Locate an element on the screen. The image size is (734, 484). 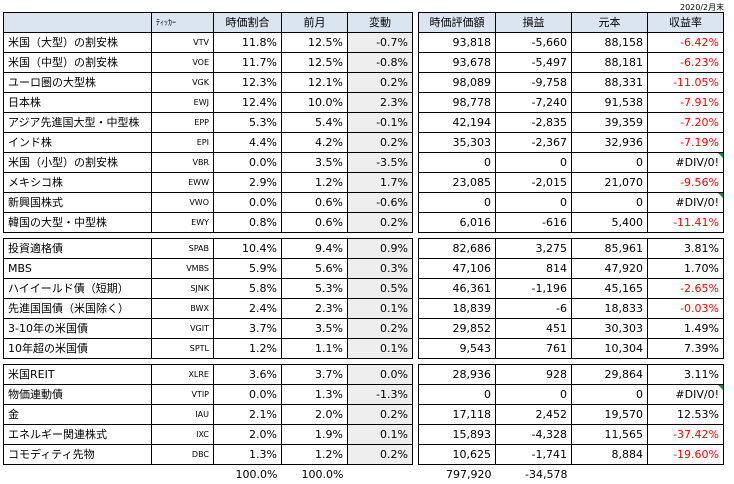
fund-name-cell: アジア先進国大型・中型株 is located at coordinates (78, 123).